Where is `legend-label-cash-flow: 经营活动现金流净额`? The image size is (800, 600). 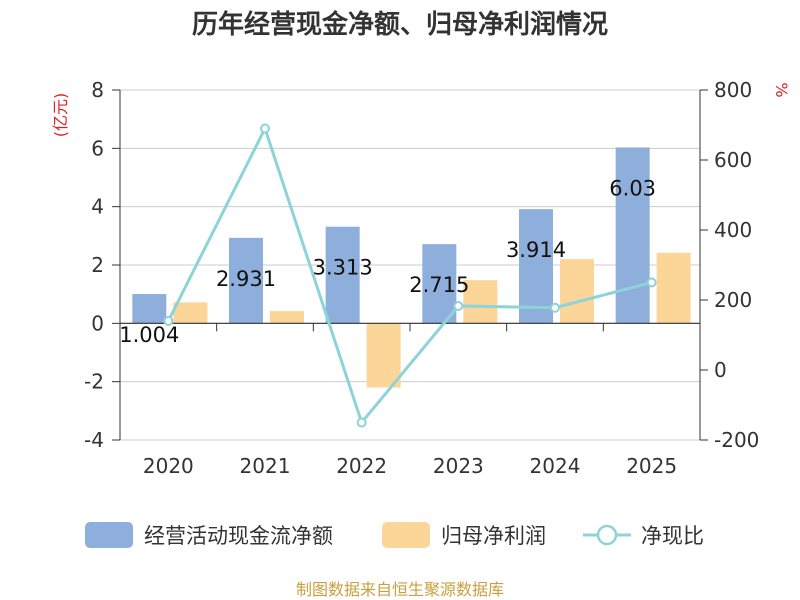
legend-label-cash-flow: 经营活动现金流净额 is located at coordinates (238, 536).